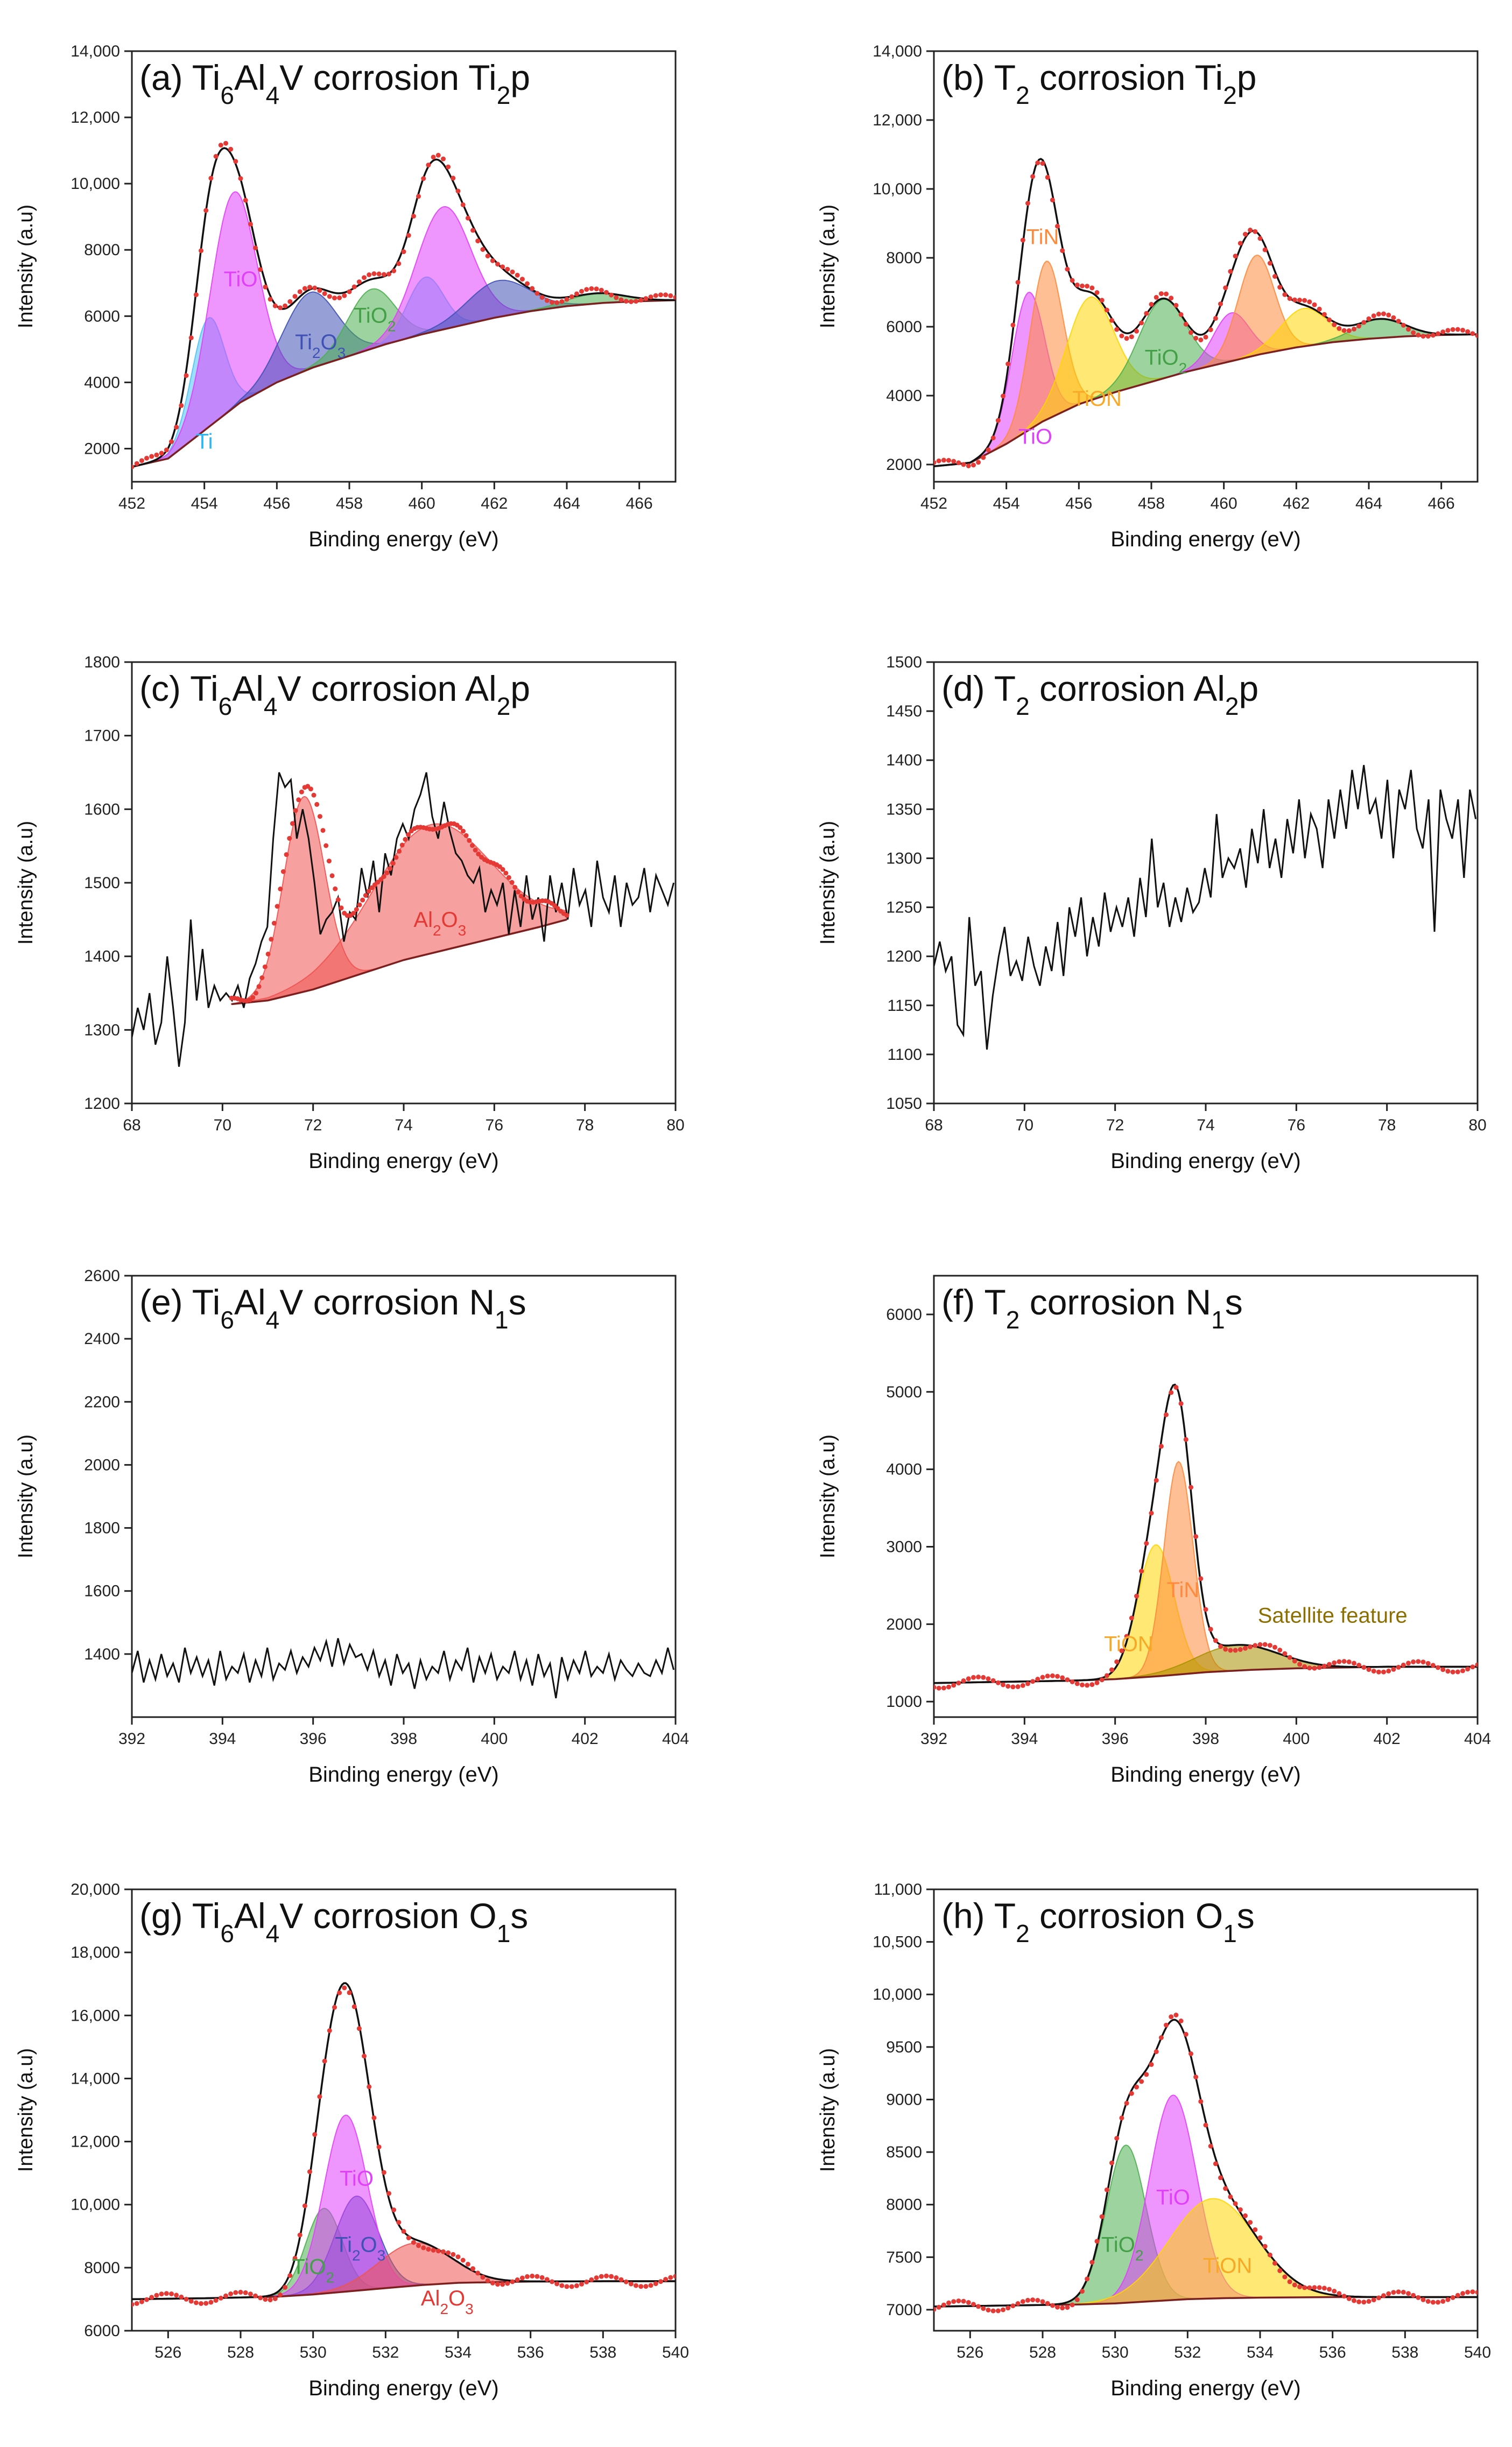 This screenshot has width=1512, height=2447. What do you see at coordinates (904, 1624) in the screenshot?
I see `y-tick-label: 2000` at bounding box center [904, 1624].